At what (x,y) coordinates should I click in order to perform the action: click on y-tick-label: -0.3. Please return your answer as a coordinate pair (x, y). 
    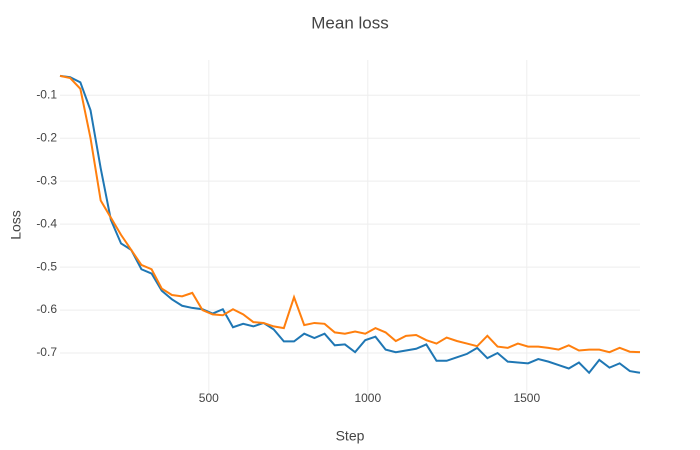
    Looking at the image, I should click on (46, 180).